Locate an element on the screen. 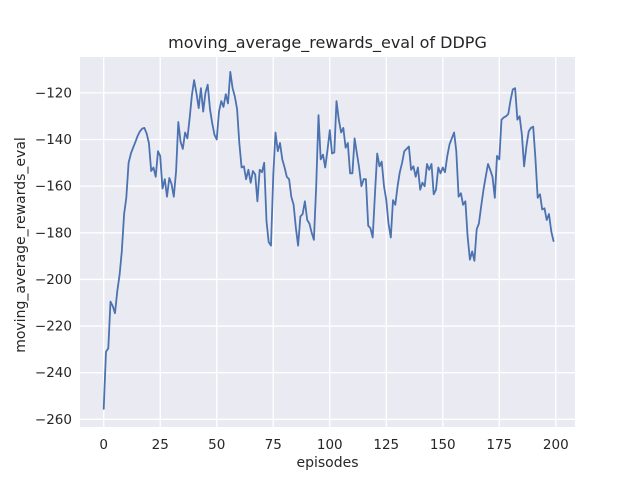 This screenshot has width=640, height=480. y-tick-label: −240 is located at coordinates (53, 373).